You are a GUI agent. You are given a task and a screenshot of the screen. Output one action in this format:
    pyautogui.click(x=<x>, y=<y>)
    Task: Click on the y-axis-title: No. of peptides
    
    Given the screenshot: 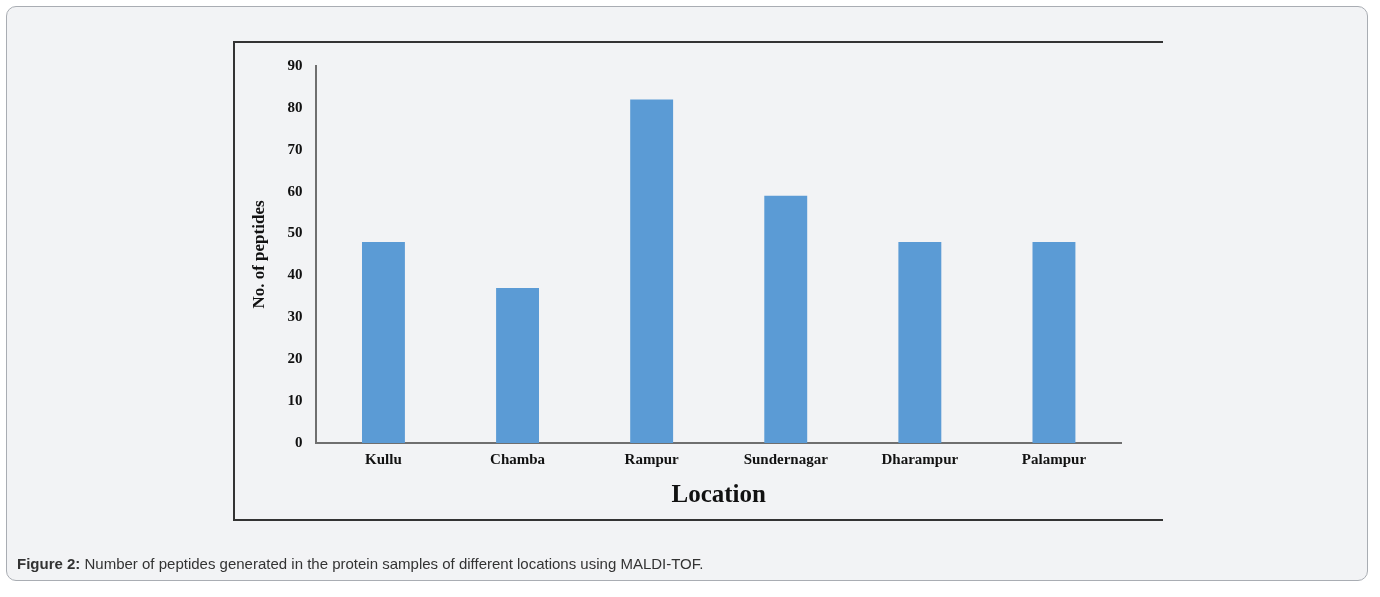 What is the action you would take?
    pyautogui.click(x=258, y=254)
    